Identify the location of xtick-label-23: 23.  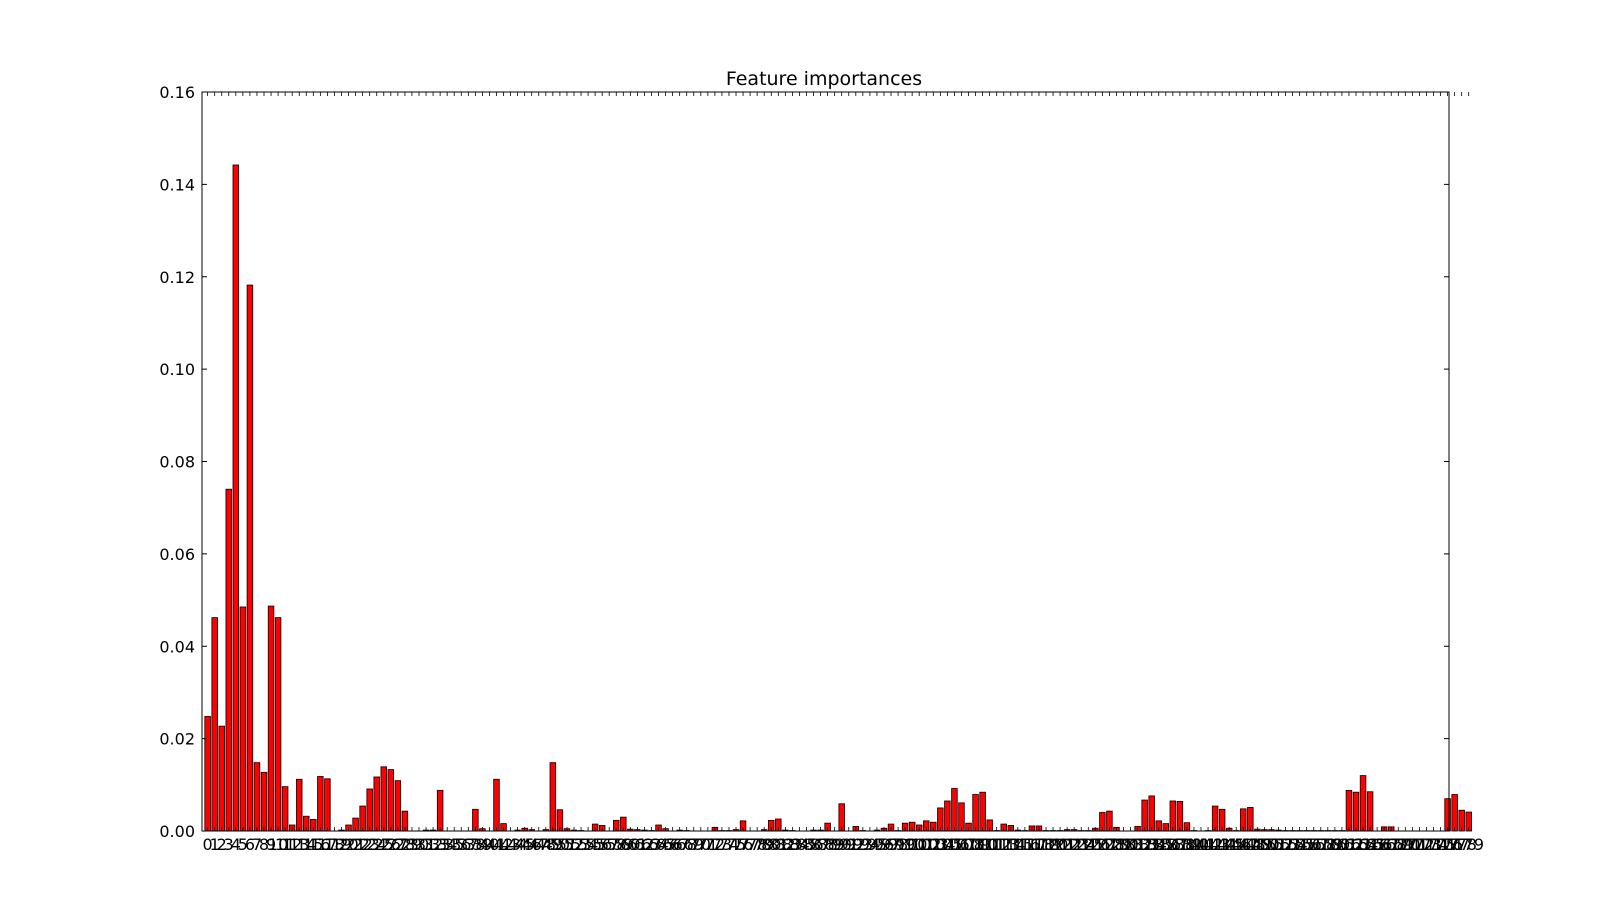
(369, 844).